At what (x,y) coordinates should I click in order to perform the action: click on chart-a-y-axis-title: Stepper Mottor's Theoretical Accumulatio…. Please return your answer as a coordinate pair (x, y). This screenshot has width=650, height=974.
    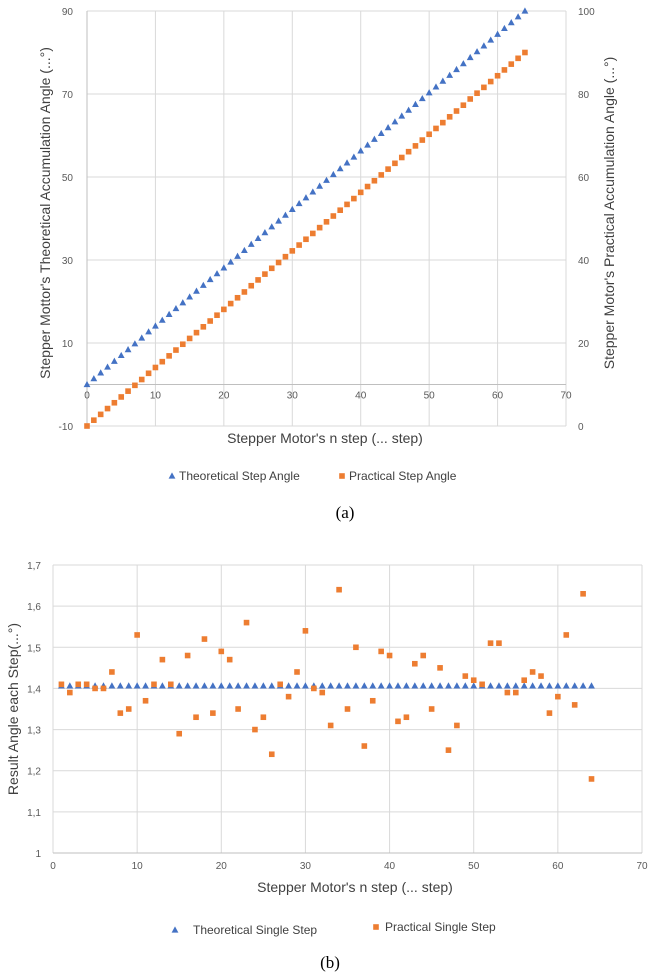
    Looking at the image, I should click on (45, 213).